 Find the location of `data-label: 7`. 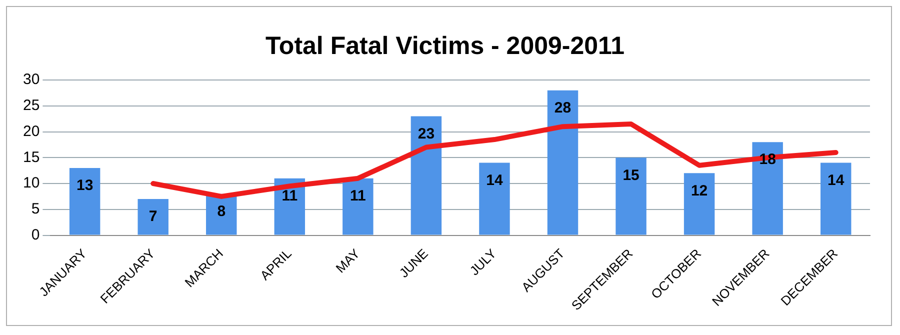

data-label: 7 is located at coordinates (153, 217).